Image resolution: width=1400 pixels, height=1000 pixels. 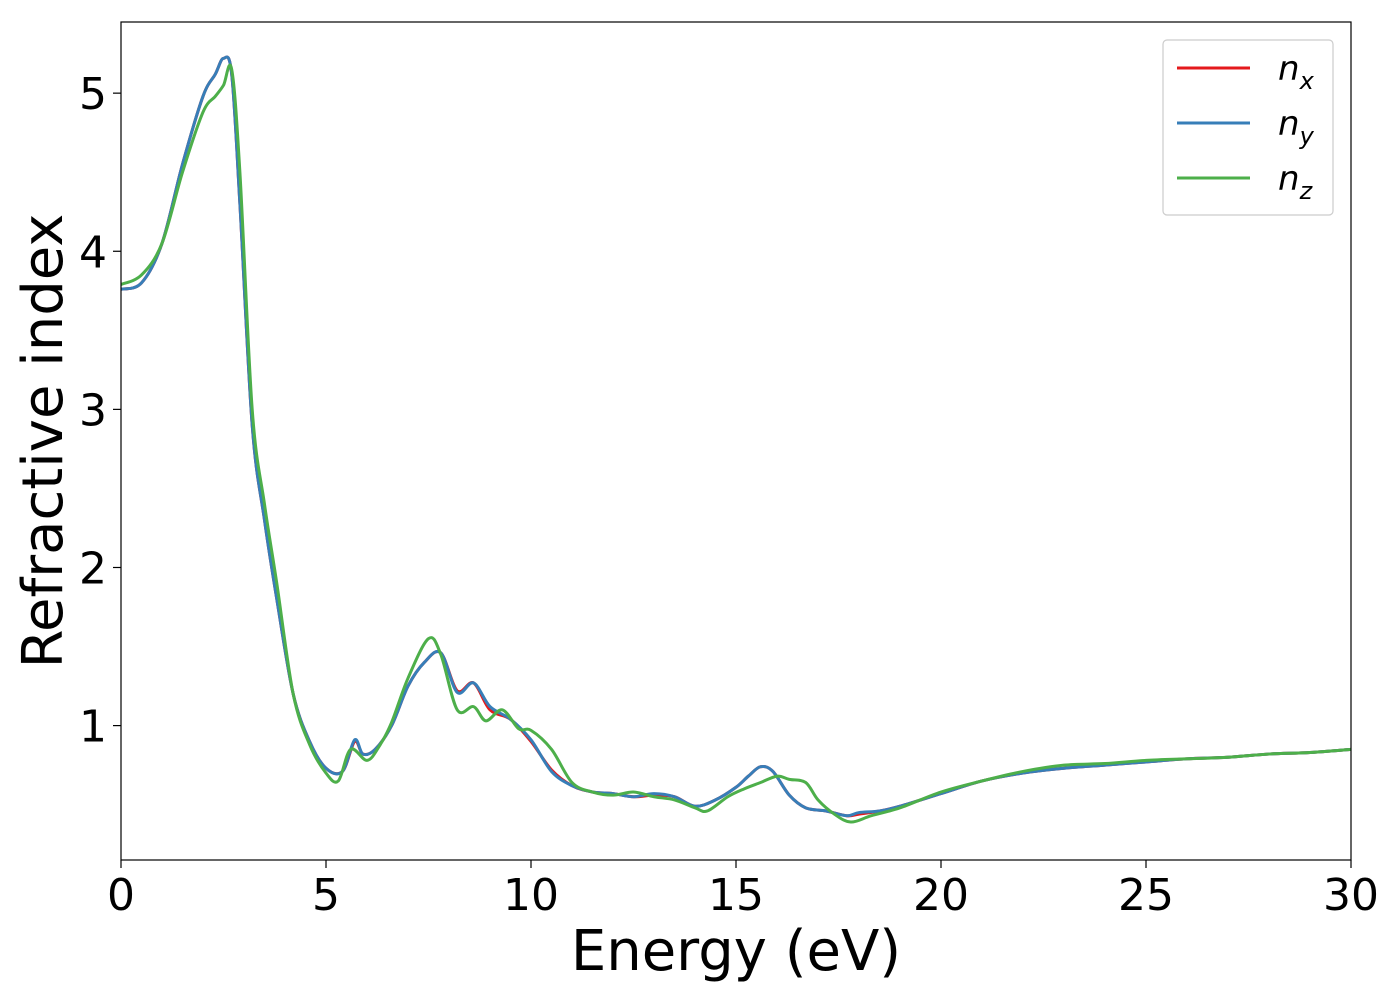 What do you see at coordinates (1146, 895) in the screenshot?
I see `x-tick-label: 25` at bounding box center [1146, 895].